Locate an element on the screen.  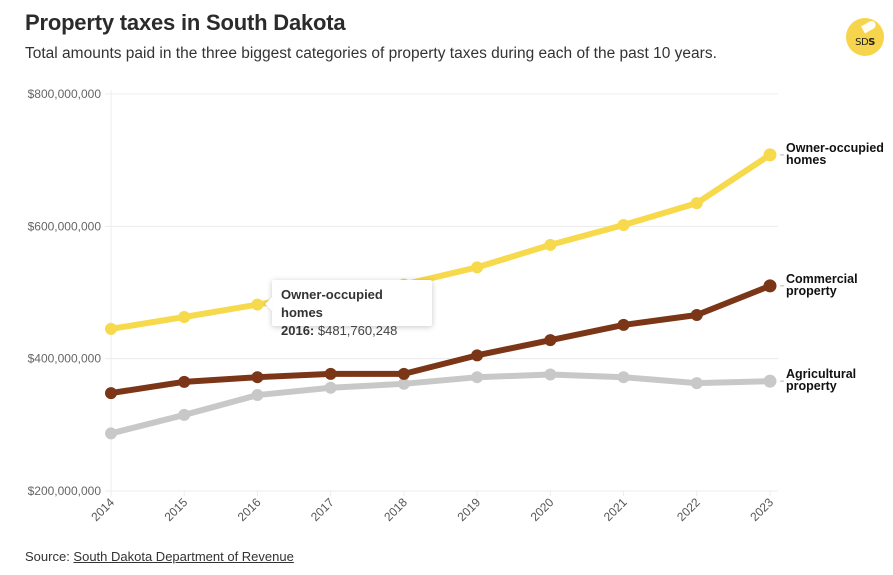
data-tooltip: Owner-occupied homes 2016: $481,760,248 is located at coordinates (352, 309).